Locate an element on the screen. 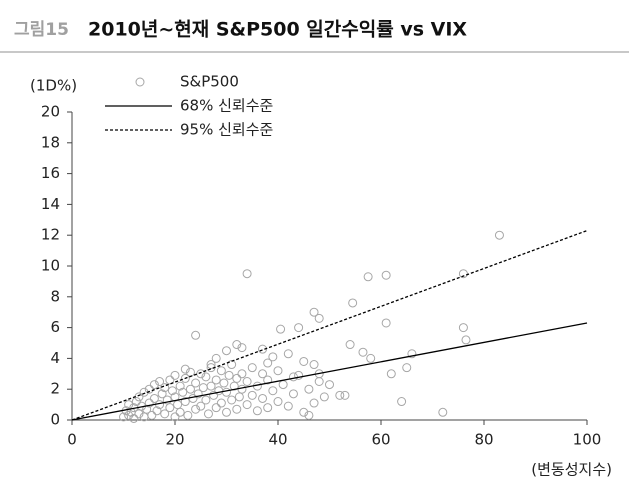 This screenshot has height=495, width=629. y-tick-label: 4 is located at coordinates (55, 358).